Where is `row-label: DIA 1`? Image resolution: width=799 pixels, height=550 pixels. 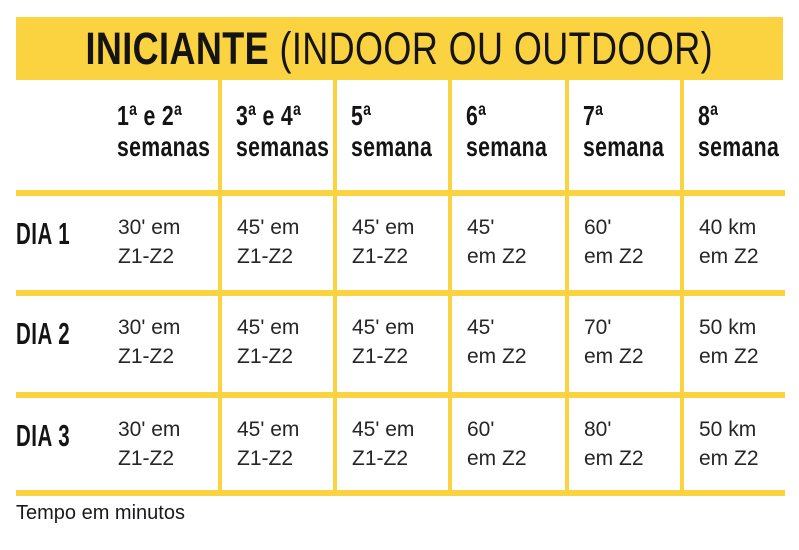
row-label: DIA 1 is located at coordinates (59, 243).